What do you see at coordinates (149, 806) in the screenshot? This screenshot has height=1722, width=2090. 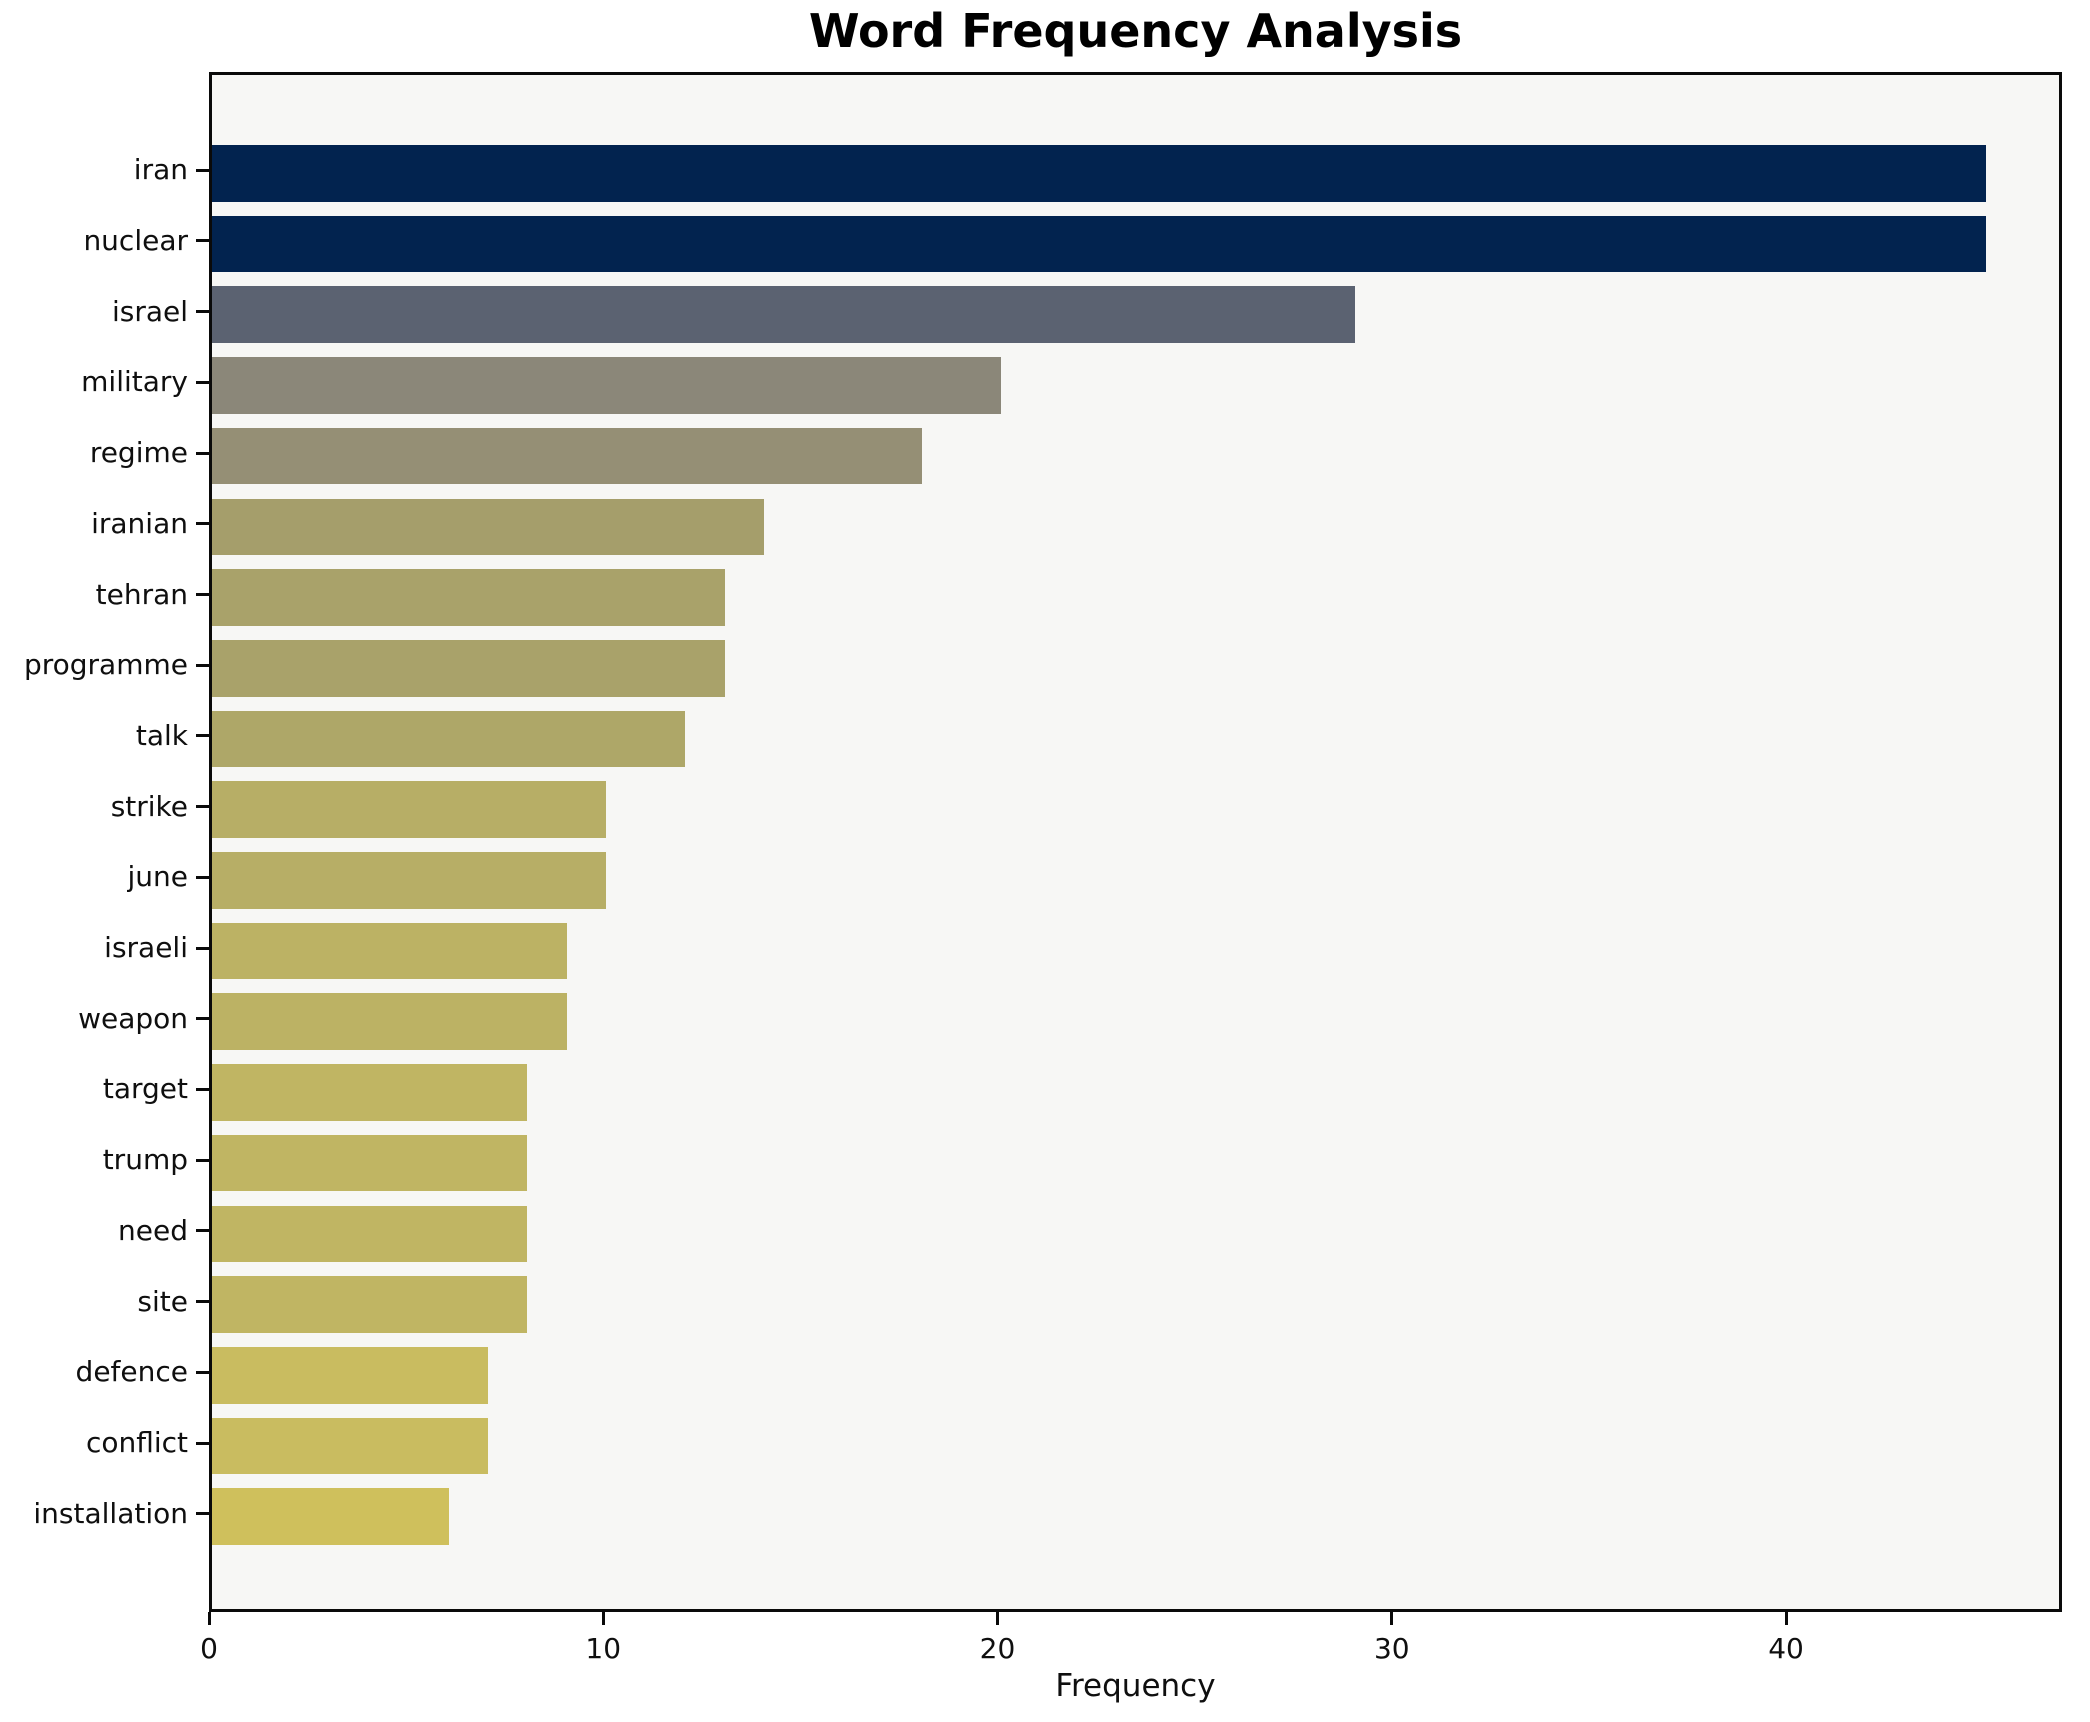 I see `y-tick-label: strike` at bounding box center [149, 806].